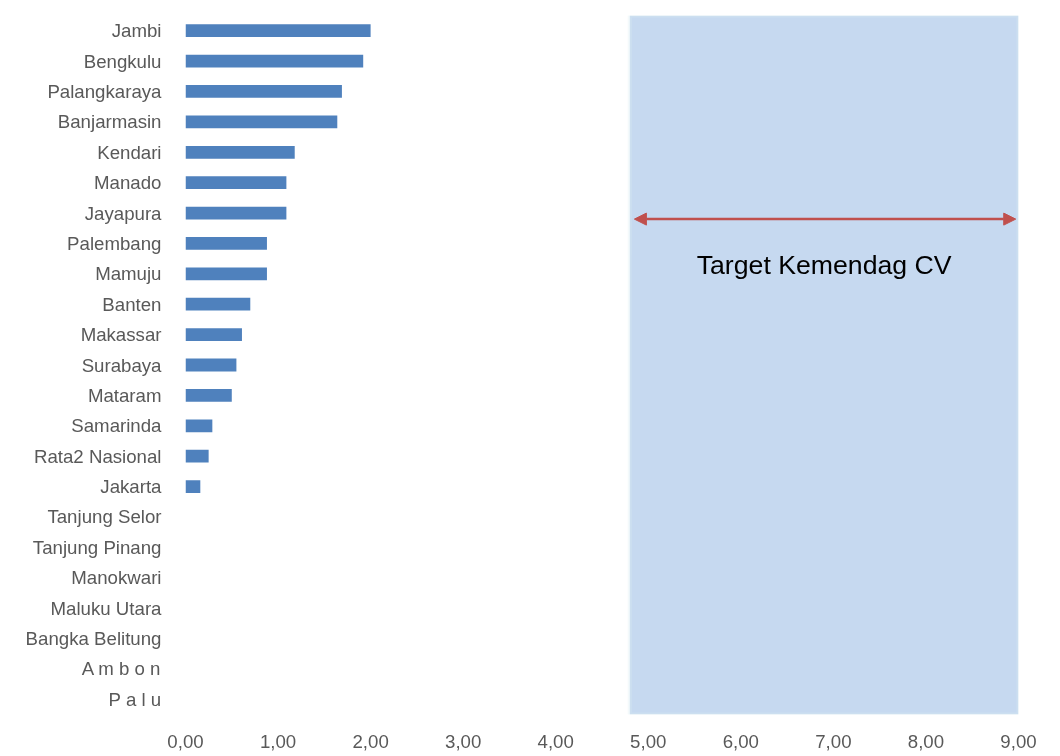 Image resolution: width=1060 pixels, height=756 pixels. What do you see at coordinates (185, 741) in the screenshot?
I see `x-tick-label: 0,00` at bounding box center [185, 741].